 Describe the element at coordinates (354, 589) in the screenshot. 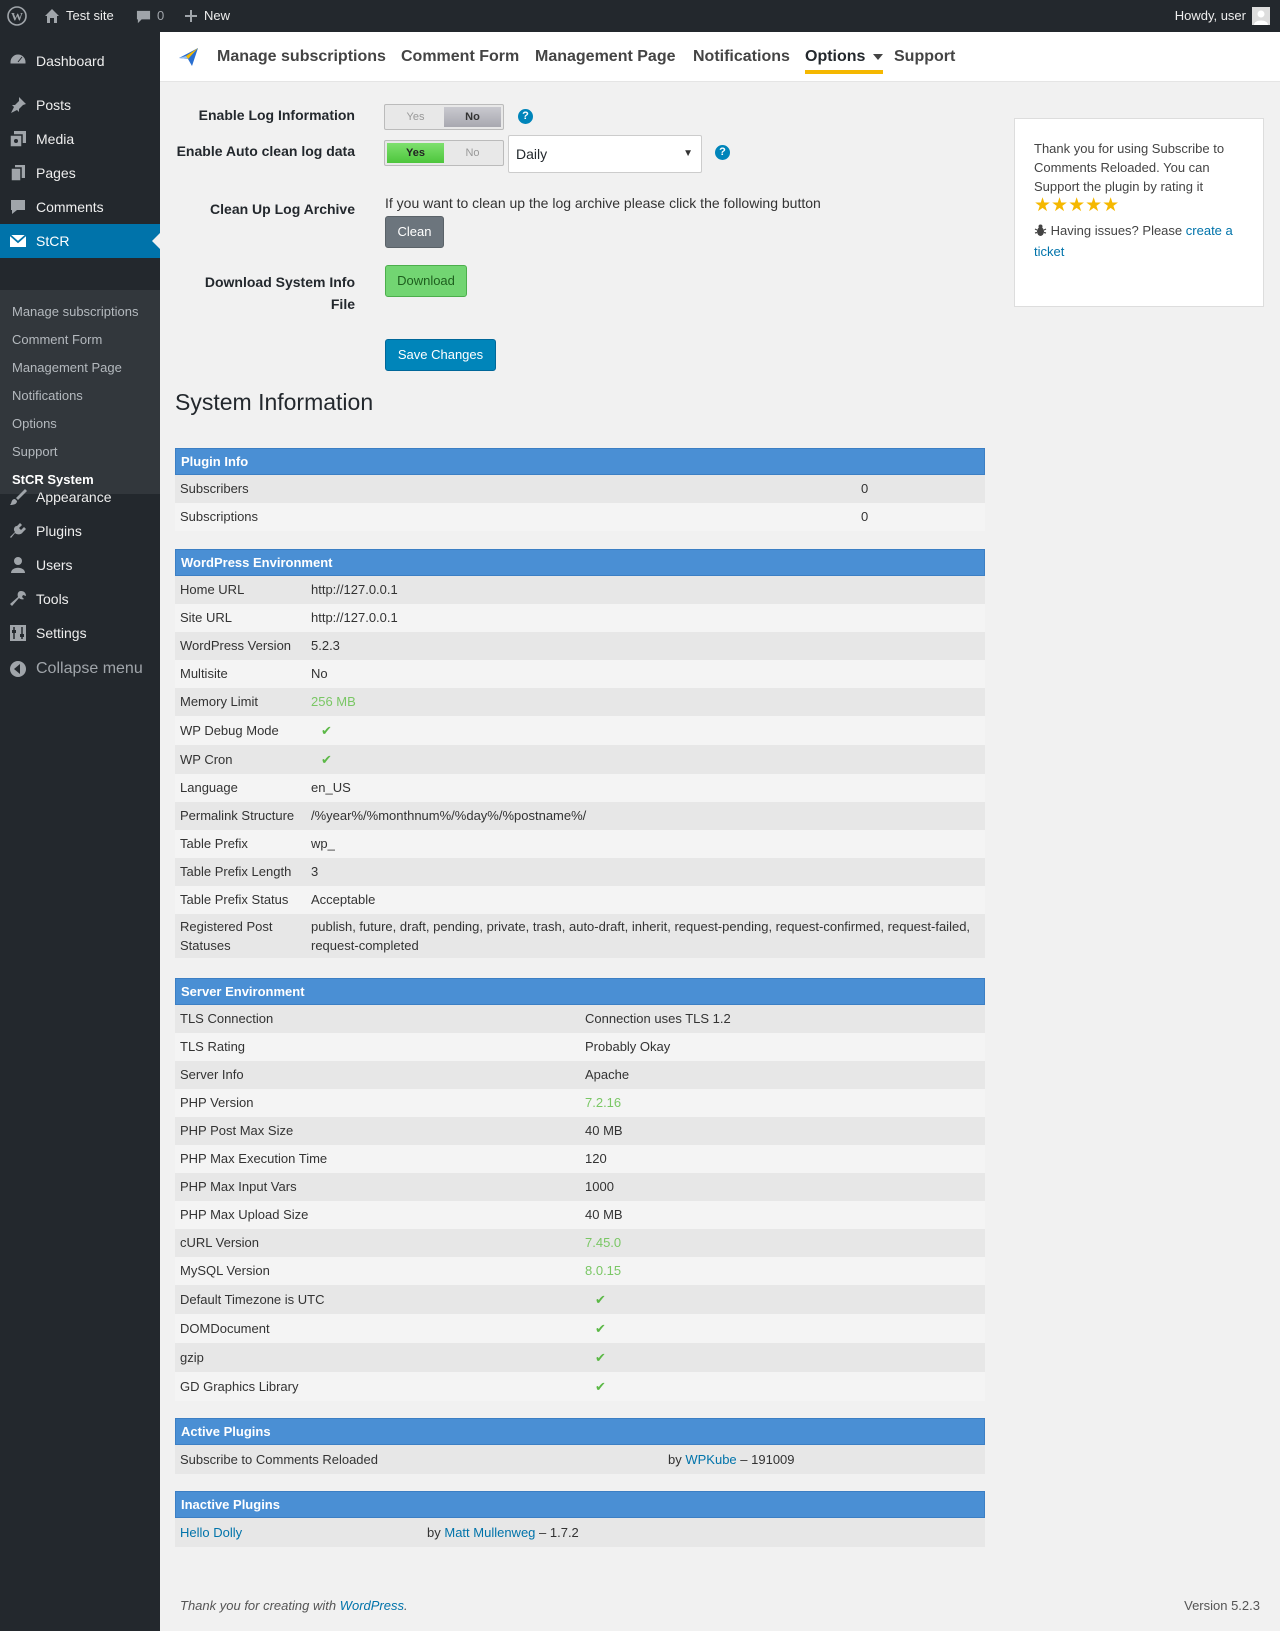

I see `row-value: http://127.0.0.1` at that location.